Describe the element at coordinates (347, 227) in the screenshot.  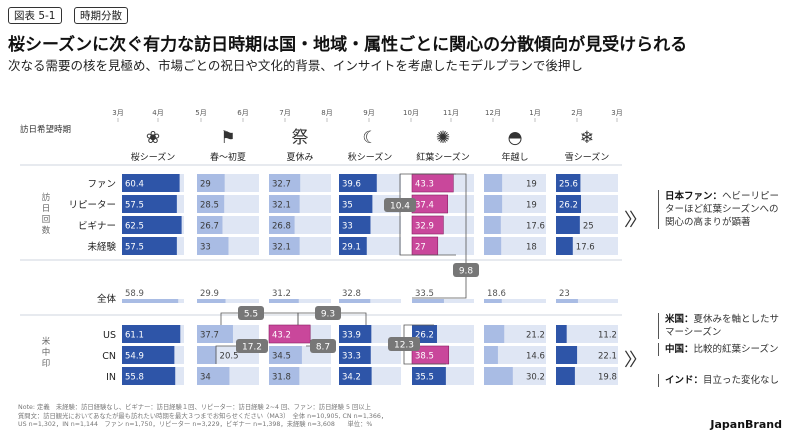
I see `data-label: 33` at that location.